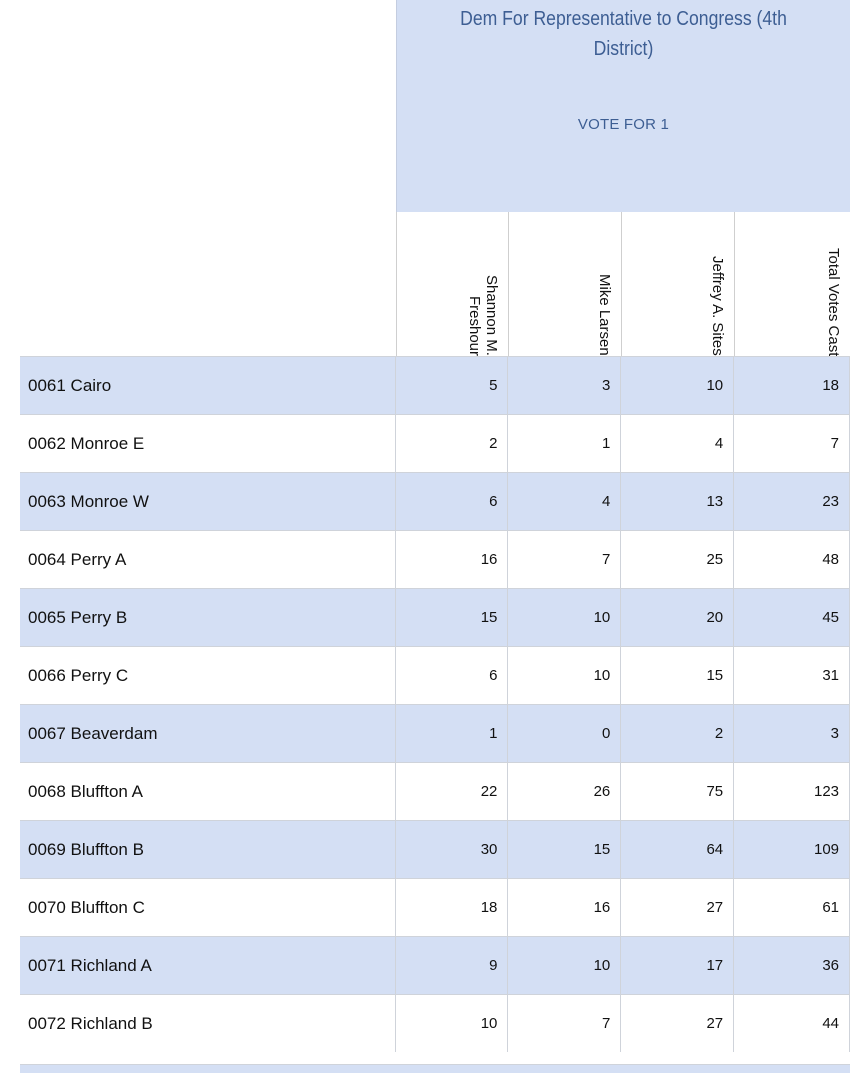 The height and width of the screenshot is (1073, 850). I want to click on total-votes: 23, so click(792, 501).